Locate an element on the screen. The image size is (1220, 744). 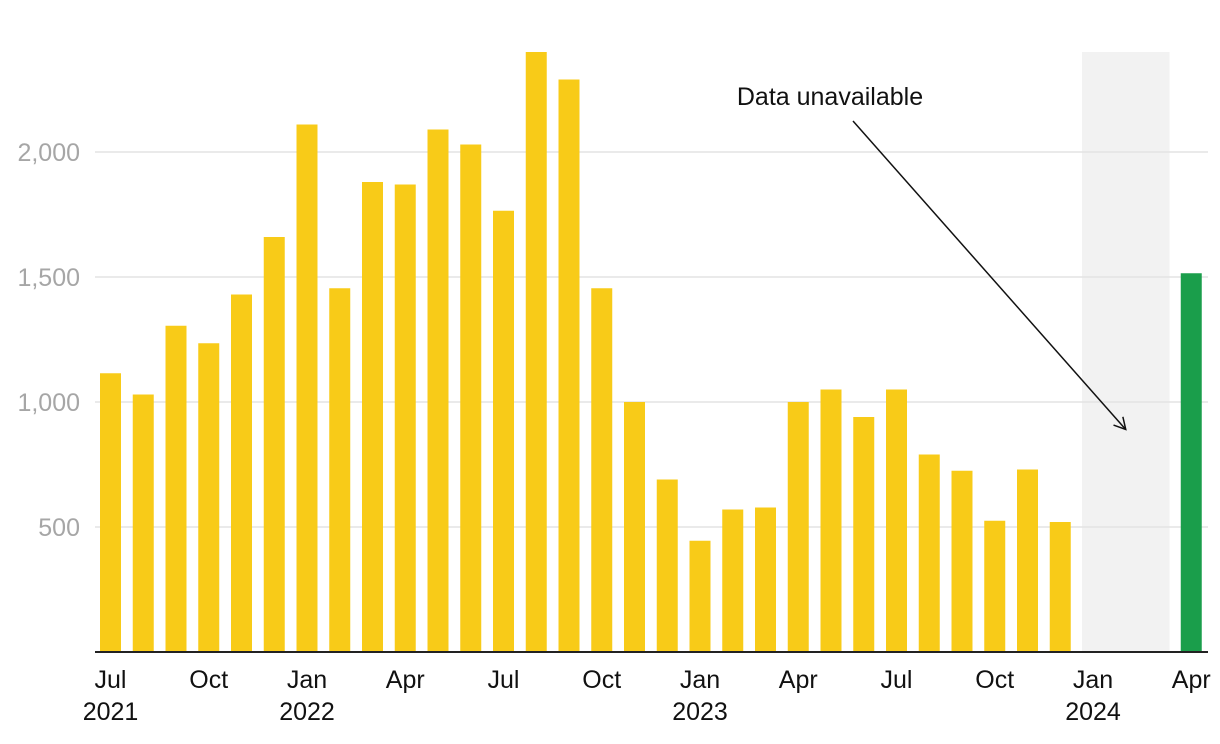
annotation-arrow-line is located at coordinates (989, 275).